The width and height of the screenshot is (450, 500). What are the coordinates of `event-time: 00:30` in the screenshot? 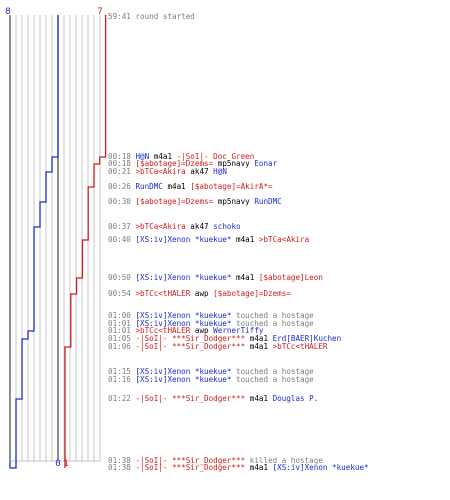 It's located at (121, 201).